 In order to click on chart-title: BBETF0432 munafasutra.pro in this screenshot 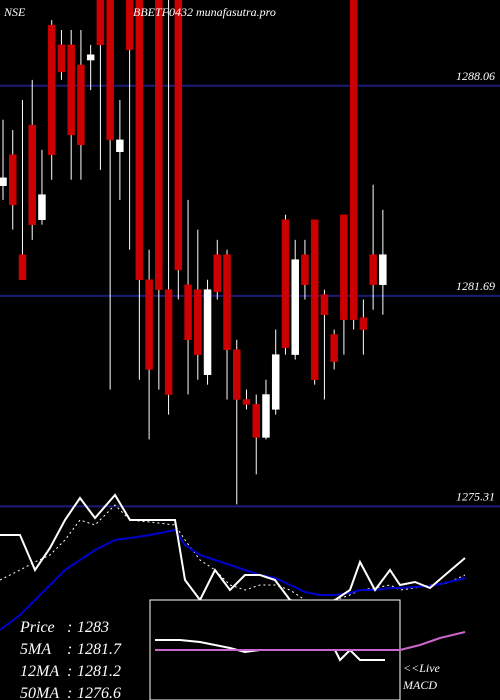, I will do `click(204, 12)`.